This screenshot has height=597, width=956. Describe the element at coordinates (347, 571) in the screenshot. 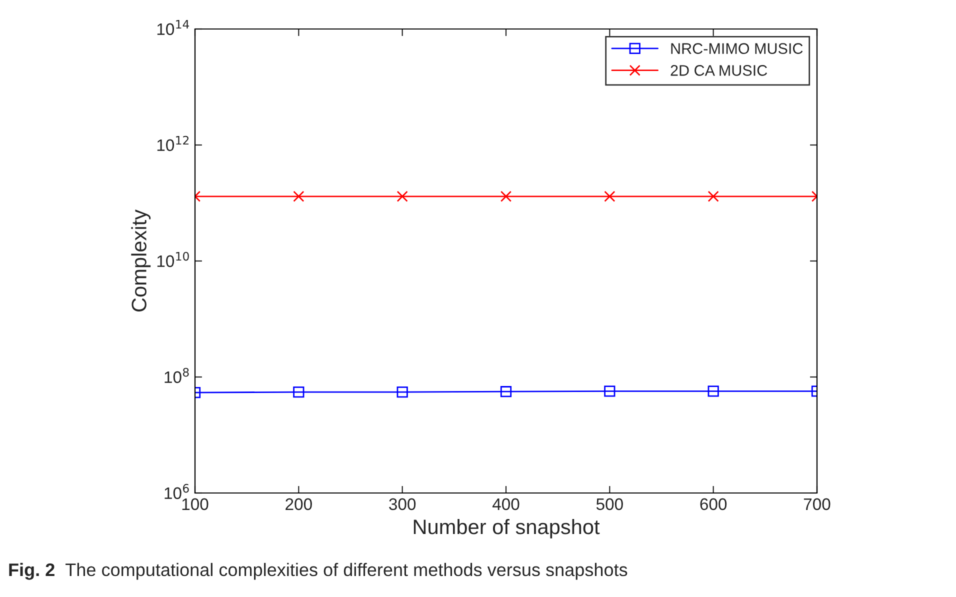

I see `text: The computational complexities of different methods versus snapshots` at that location.